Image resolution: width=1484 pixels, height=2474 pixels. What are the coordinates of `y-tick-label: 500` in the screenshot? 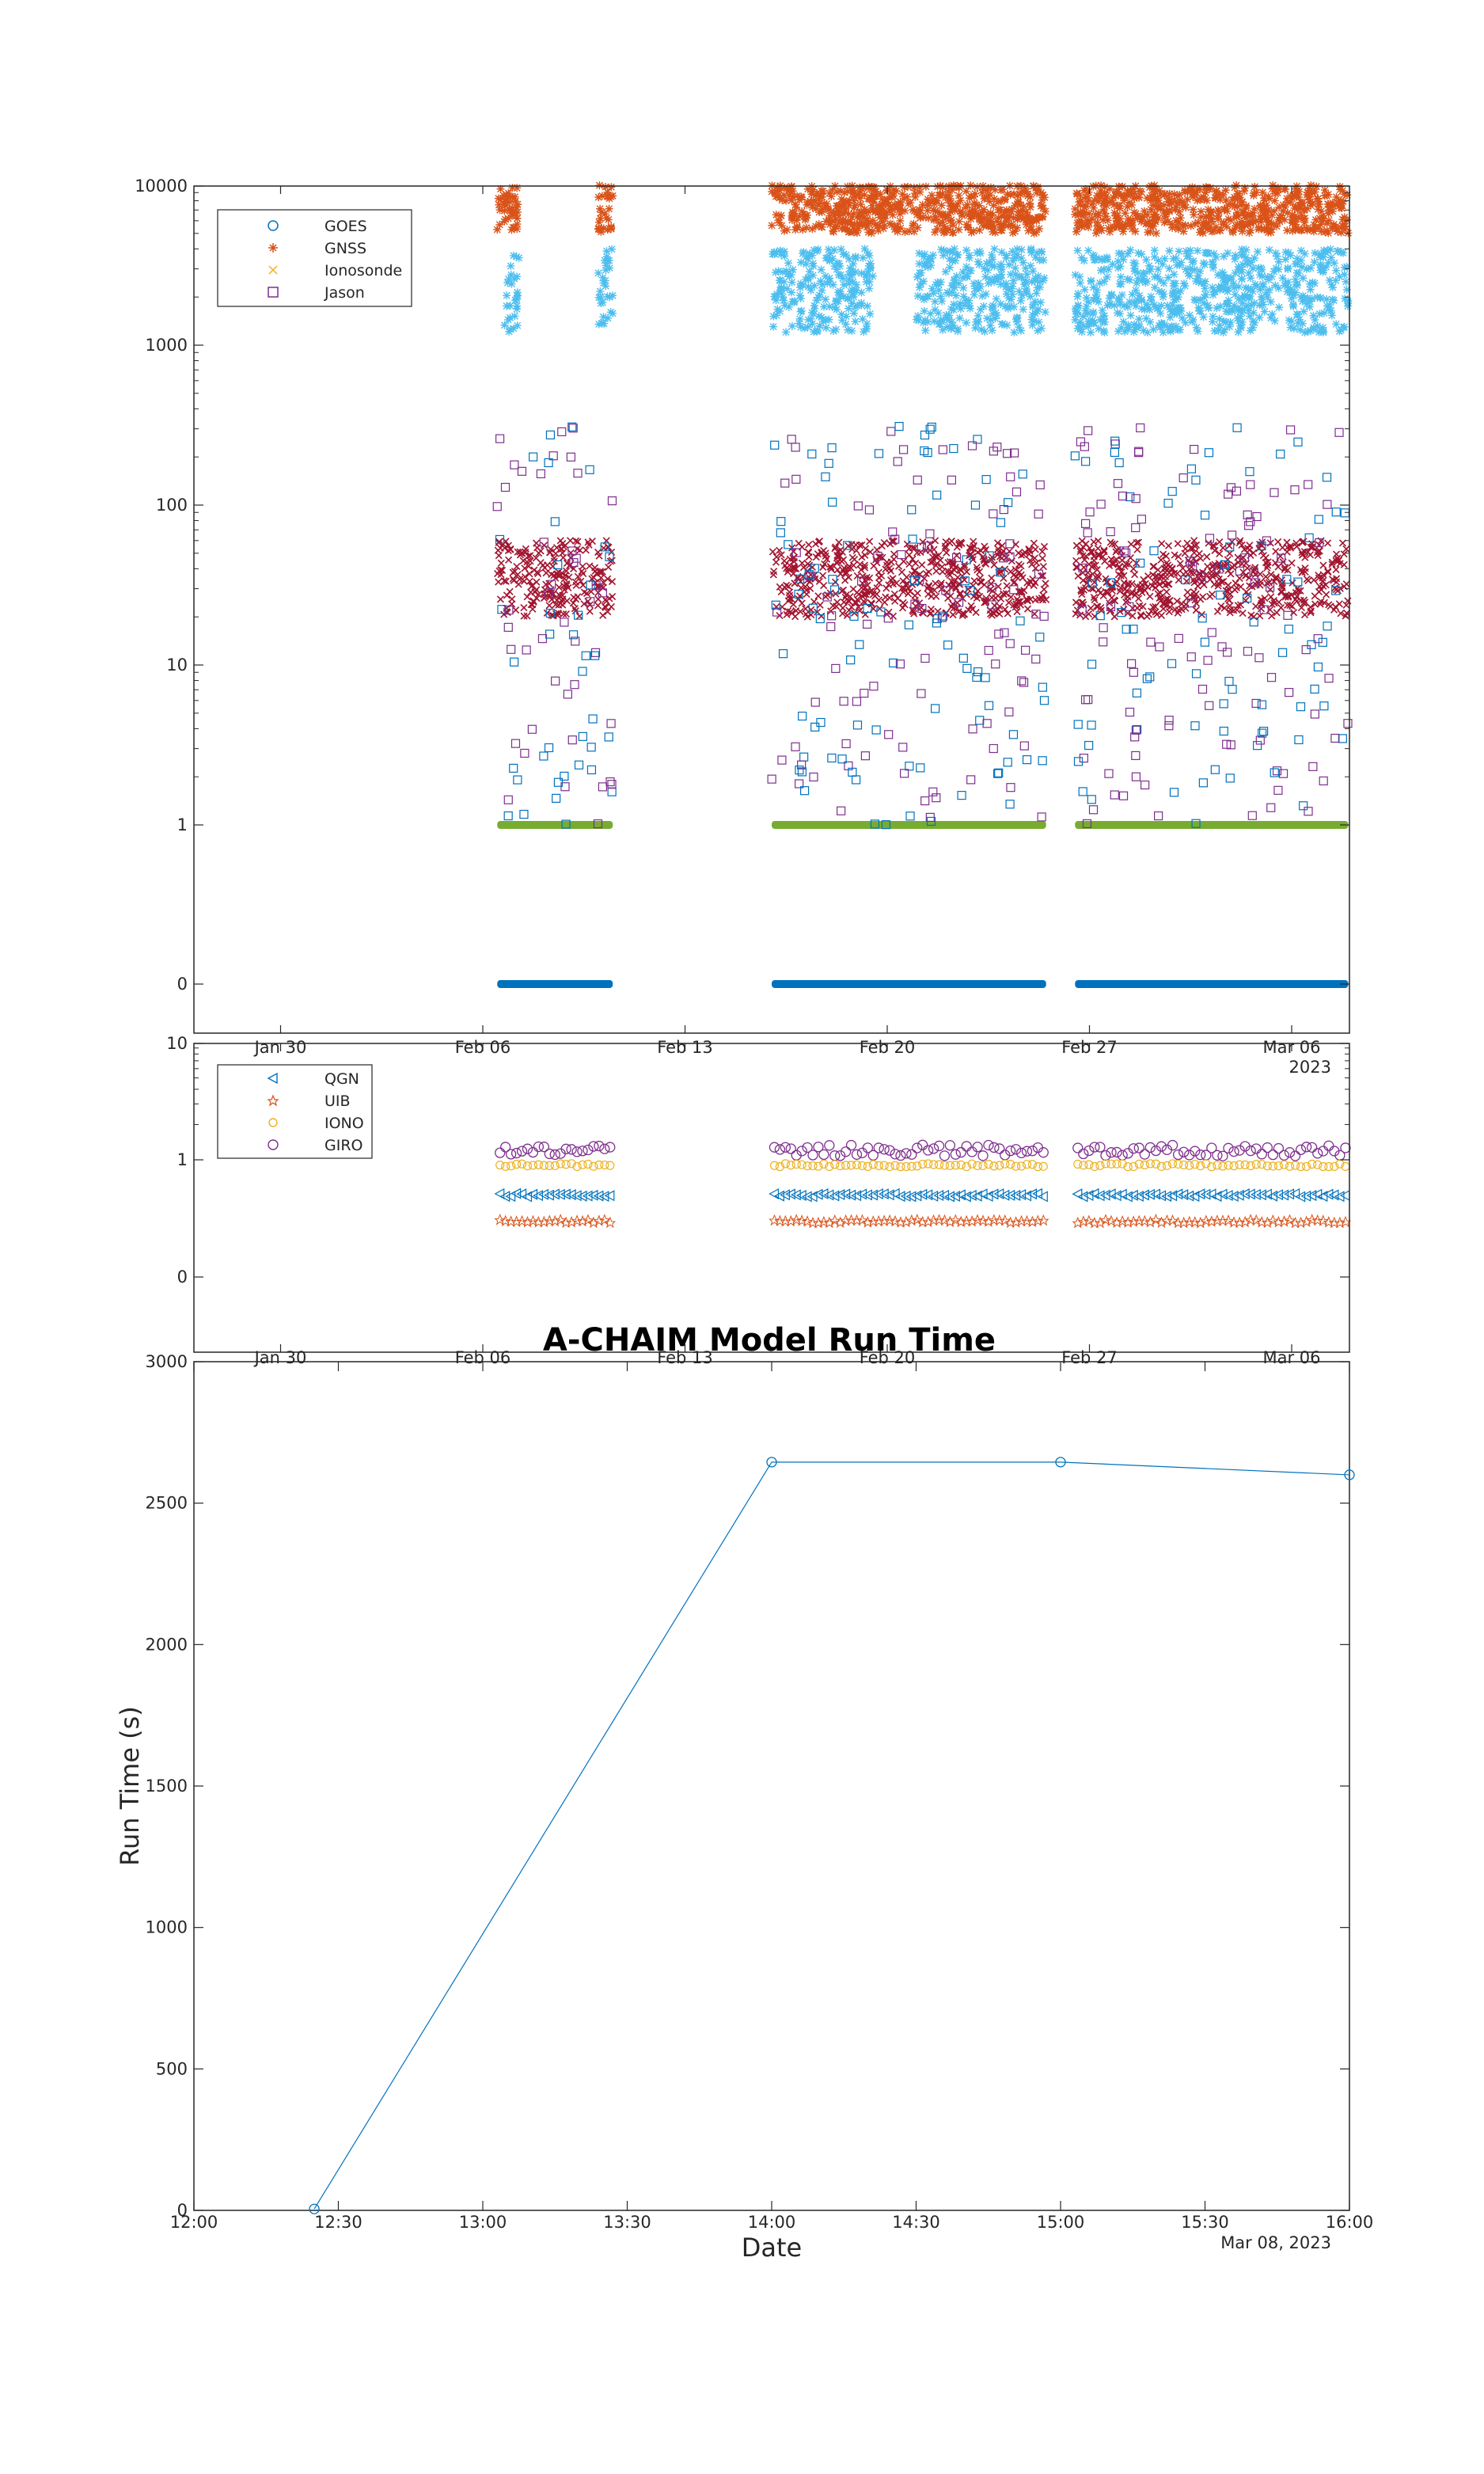 It's located at (172, 2068).